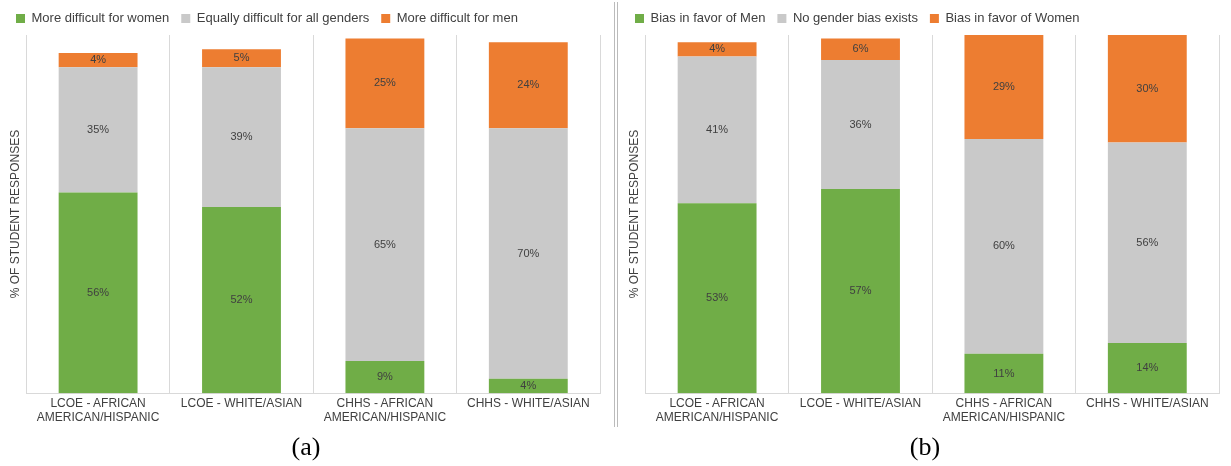 This screenshot has height=466, width=1231. Describe the element at coordinates (283, 18) in the screenshot. I see `legend-label: Equally difficult for all genders` at that location.